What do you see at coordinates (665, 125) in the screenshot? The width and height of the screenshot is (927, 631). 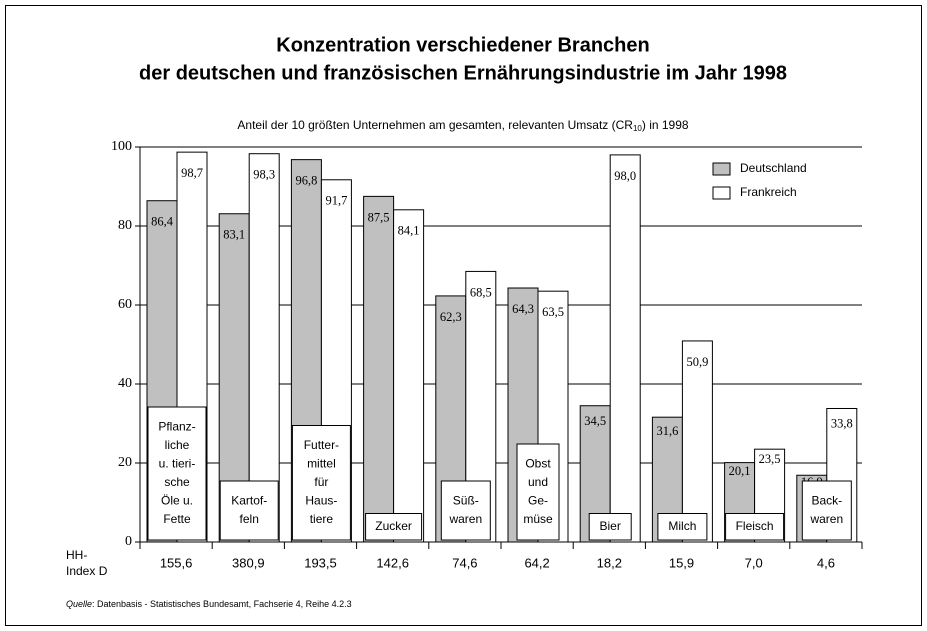 I see `subtitle-suffix: ) in 1998` at bounding box center [665, 125].